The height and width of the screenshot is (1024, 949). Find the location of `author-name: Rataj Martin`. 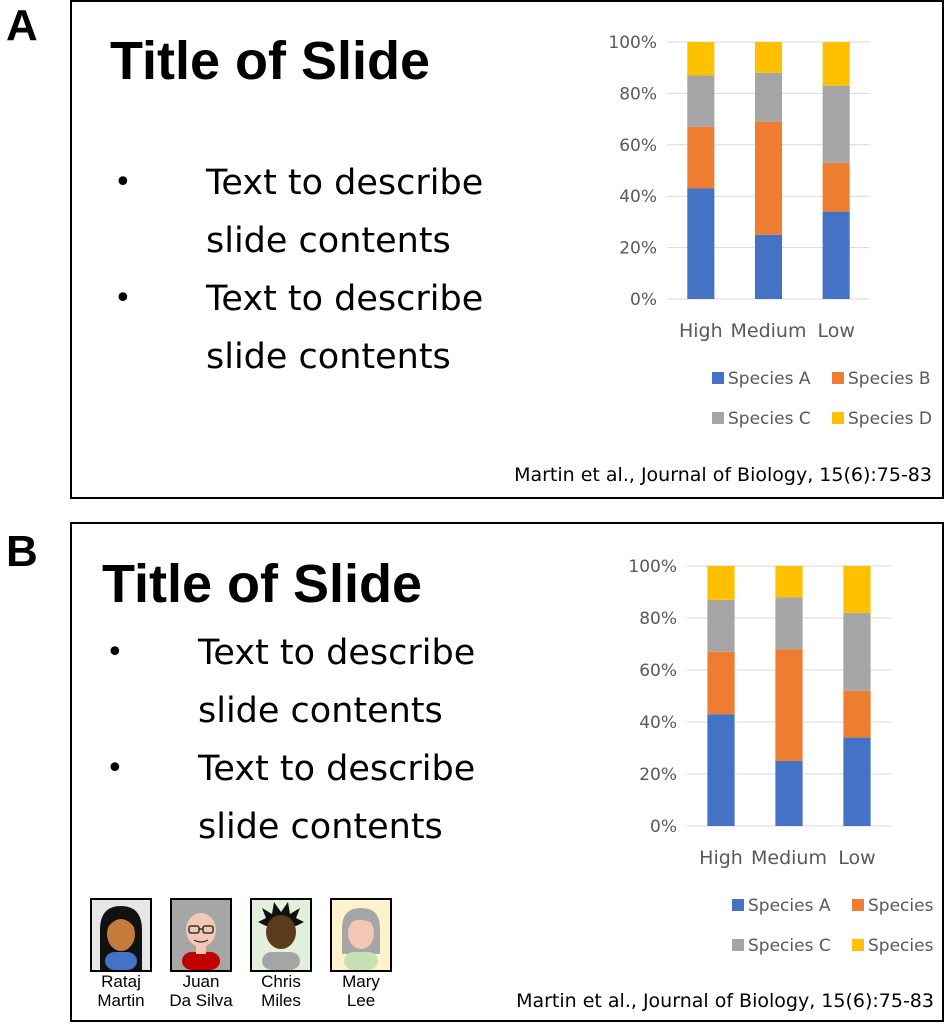

author-name: Rataj Martin is located at coordinates (121, 991).